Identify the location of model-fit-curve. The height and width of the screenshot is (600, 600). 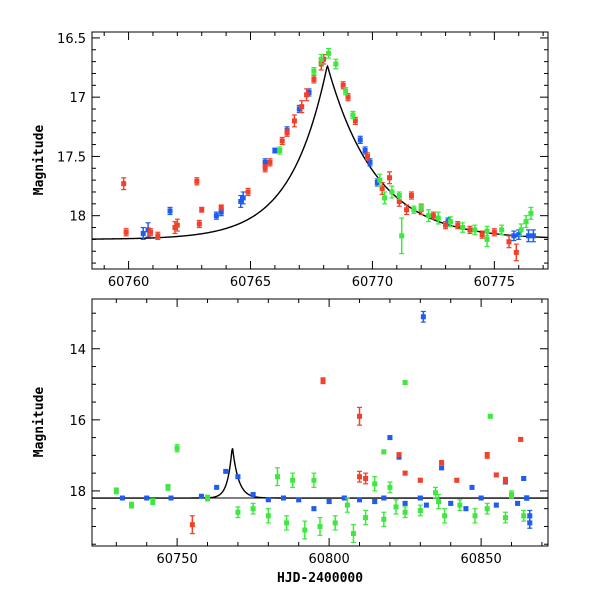
(320, 473).